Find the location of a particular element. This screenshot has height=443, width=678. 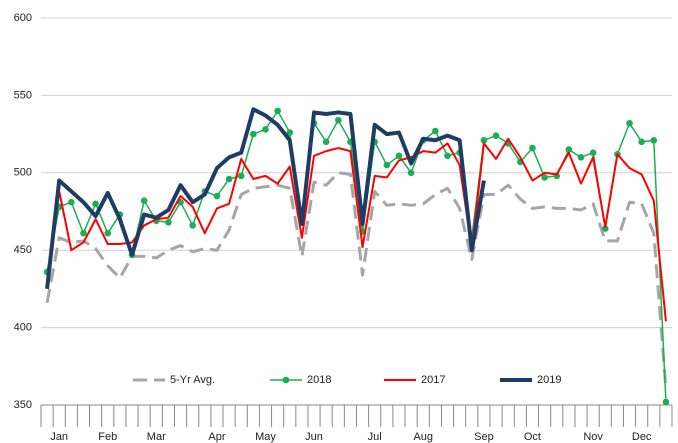

x-tick-label: Jul is located at coordinates (375, 437).